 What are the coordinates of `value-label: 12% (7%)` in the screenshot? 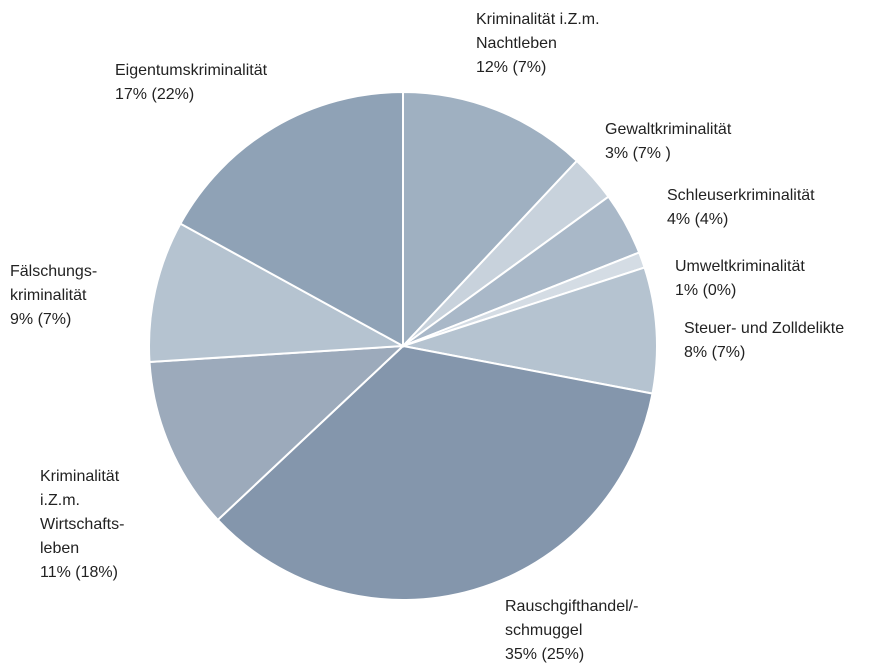 It's located at (511, 67).